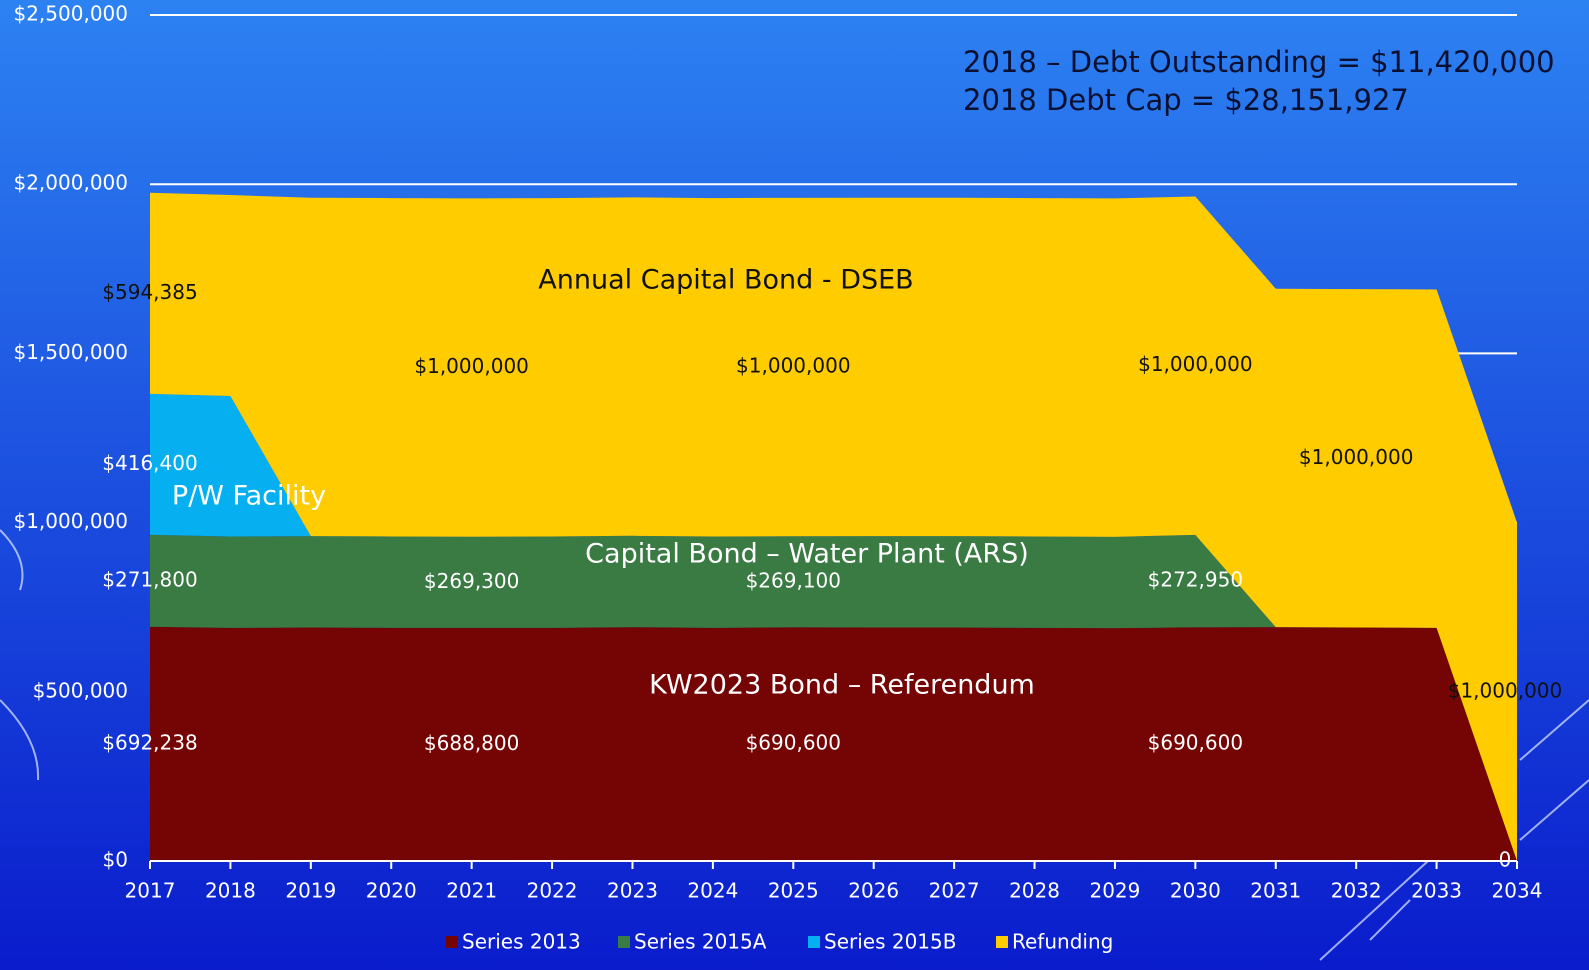  What do you see at coordinates (1275, 891) in the screenshot?
I see `x-tick-label: 2031` at bounding box center [1275, 891].